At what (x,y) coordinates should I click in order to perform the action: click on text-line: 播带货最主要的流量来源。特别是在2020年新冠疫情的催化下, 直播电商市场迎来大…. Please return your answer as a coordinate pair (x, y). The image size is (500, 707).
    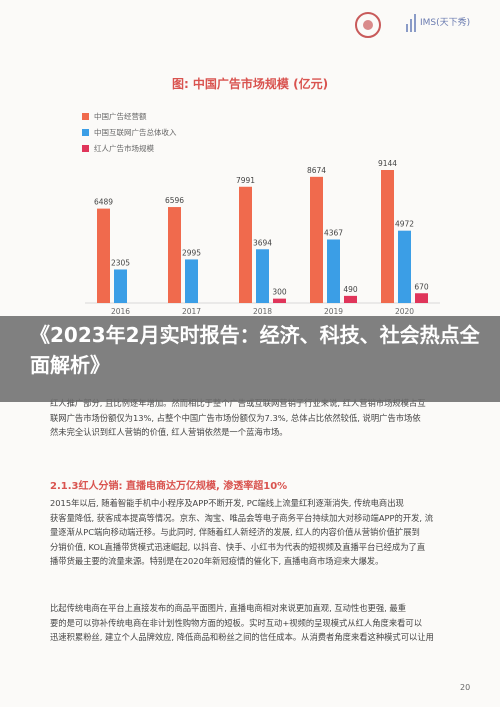
    Looking at the image, I should click on (217, 561).